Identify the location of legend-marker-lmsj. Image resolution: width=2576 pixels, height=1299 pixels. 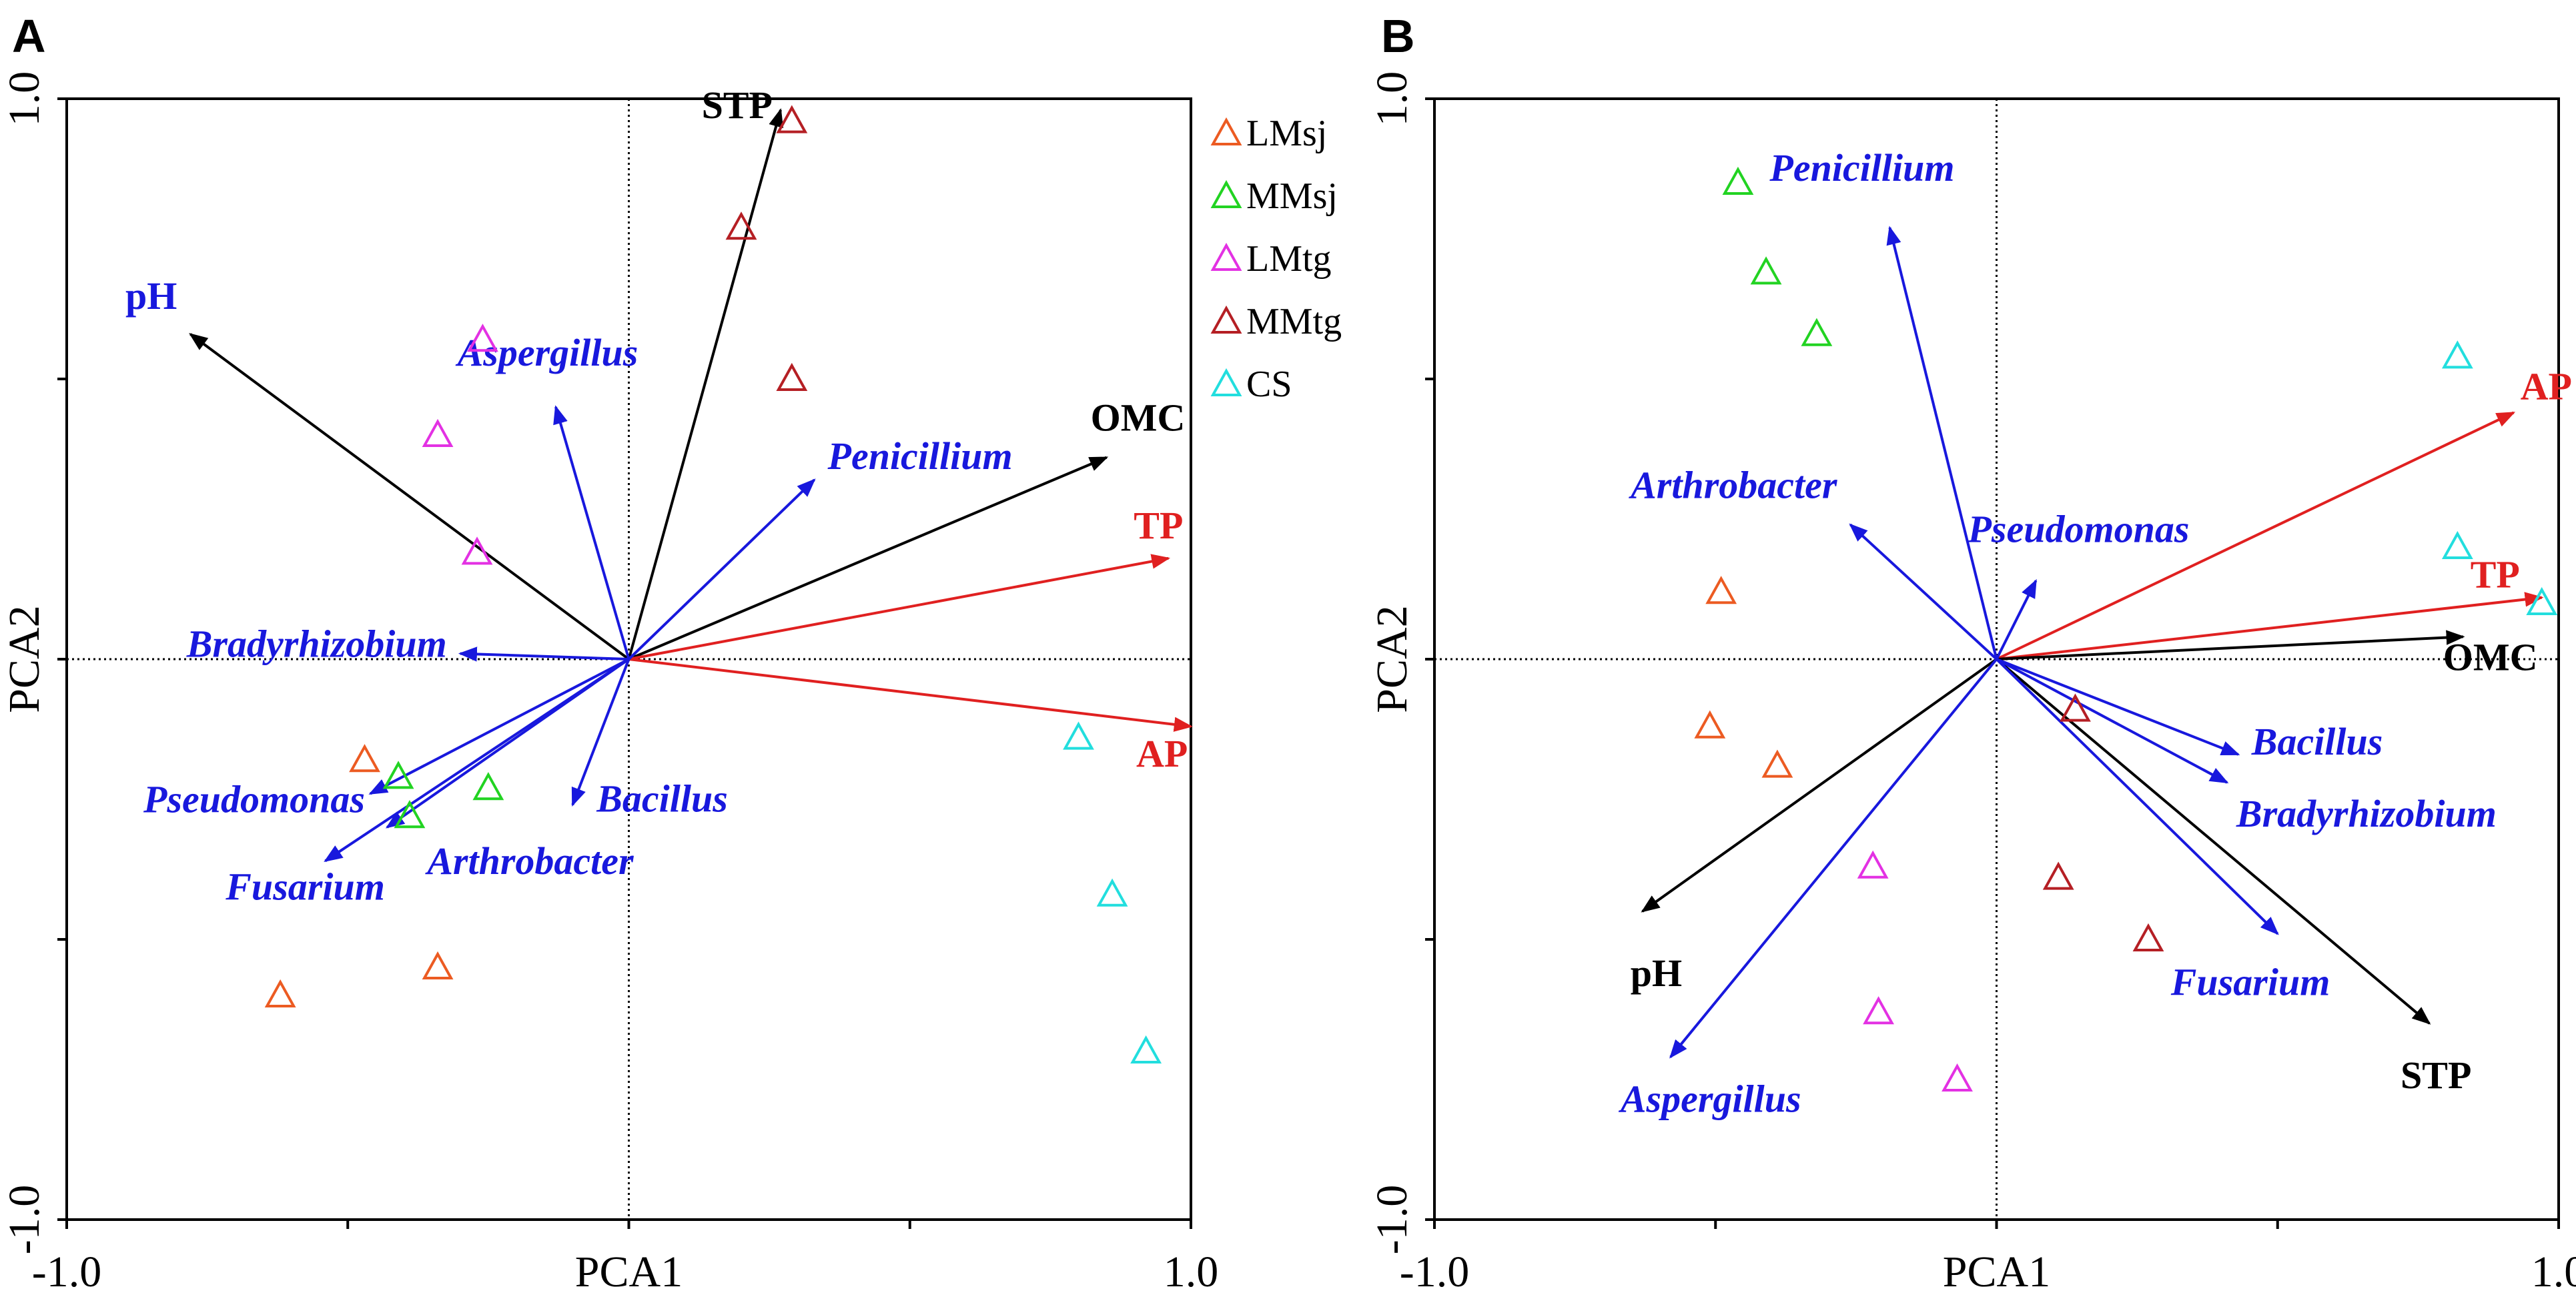
(1226, 131).